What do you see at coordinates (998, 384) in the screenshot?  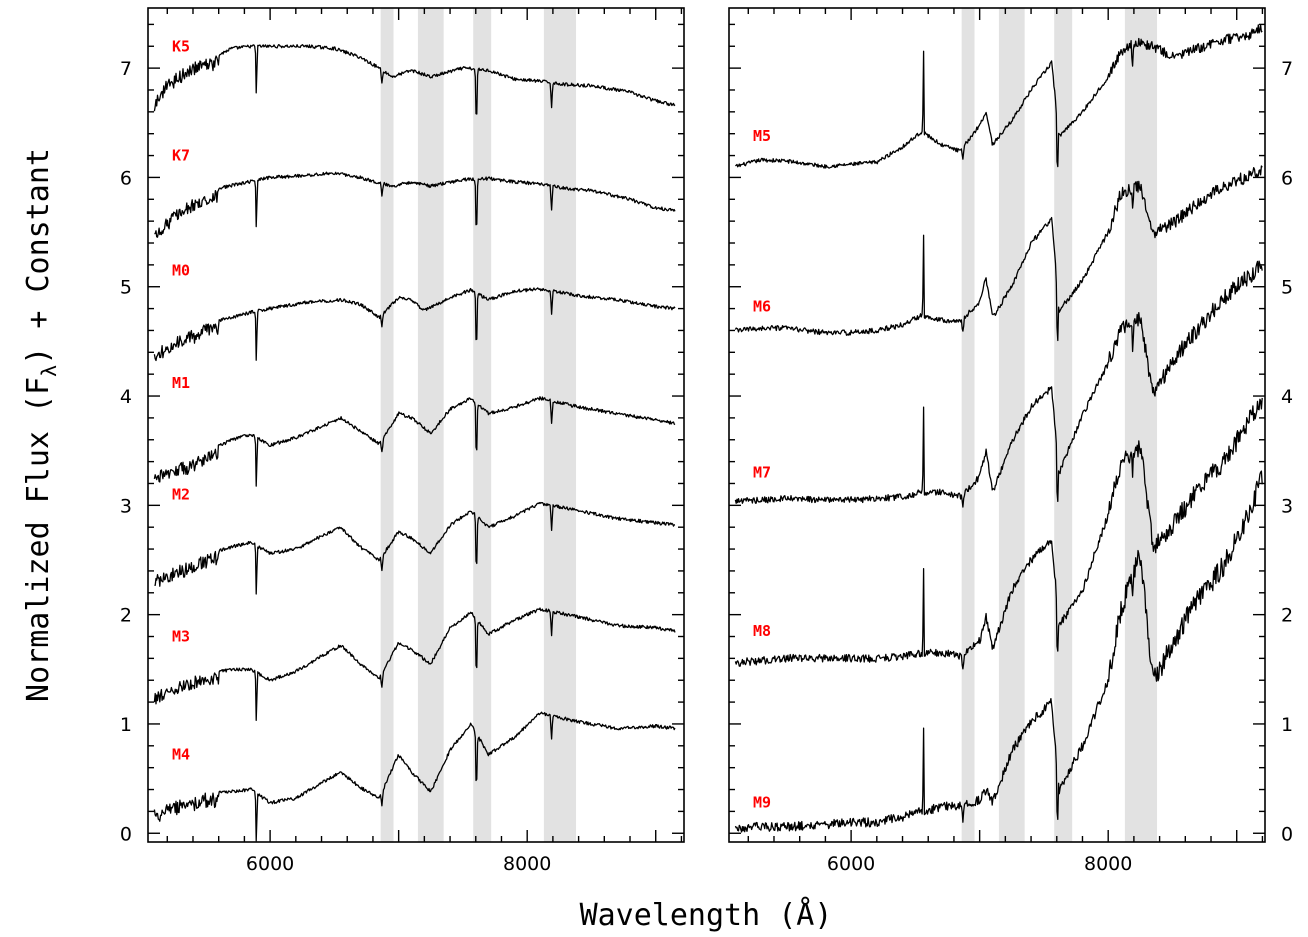 I see `spectrum-m7` at bounding box center [998, 384].